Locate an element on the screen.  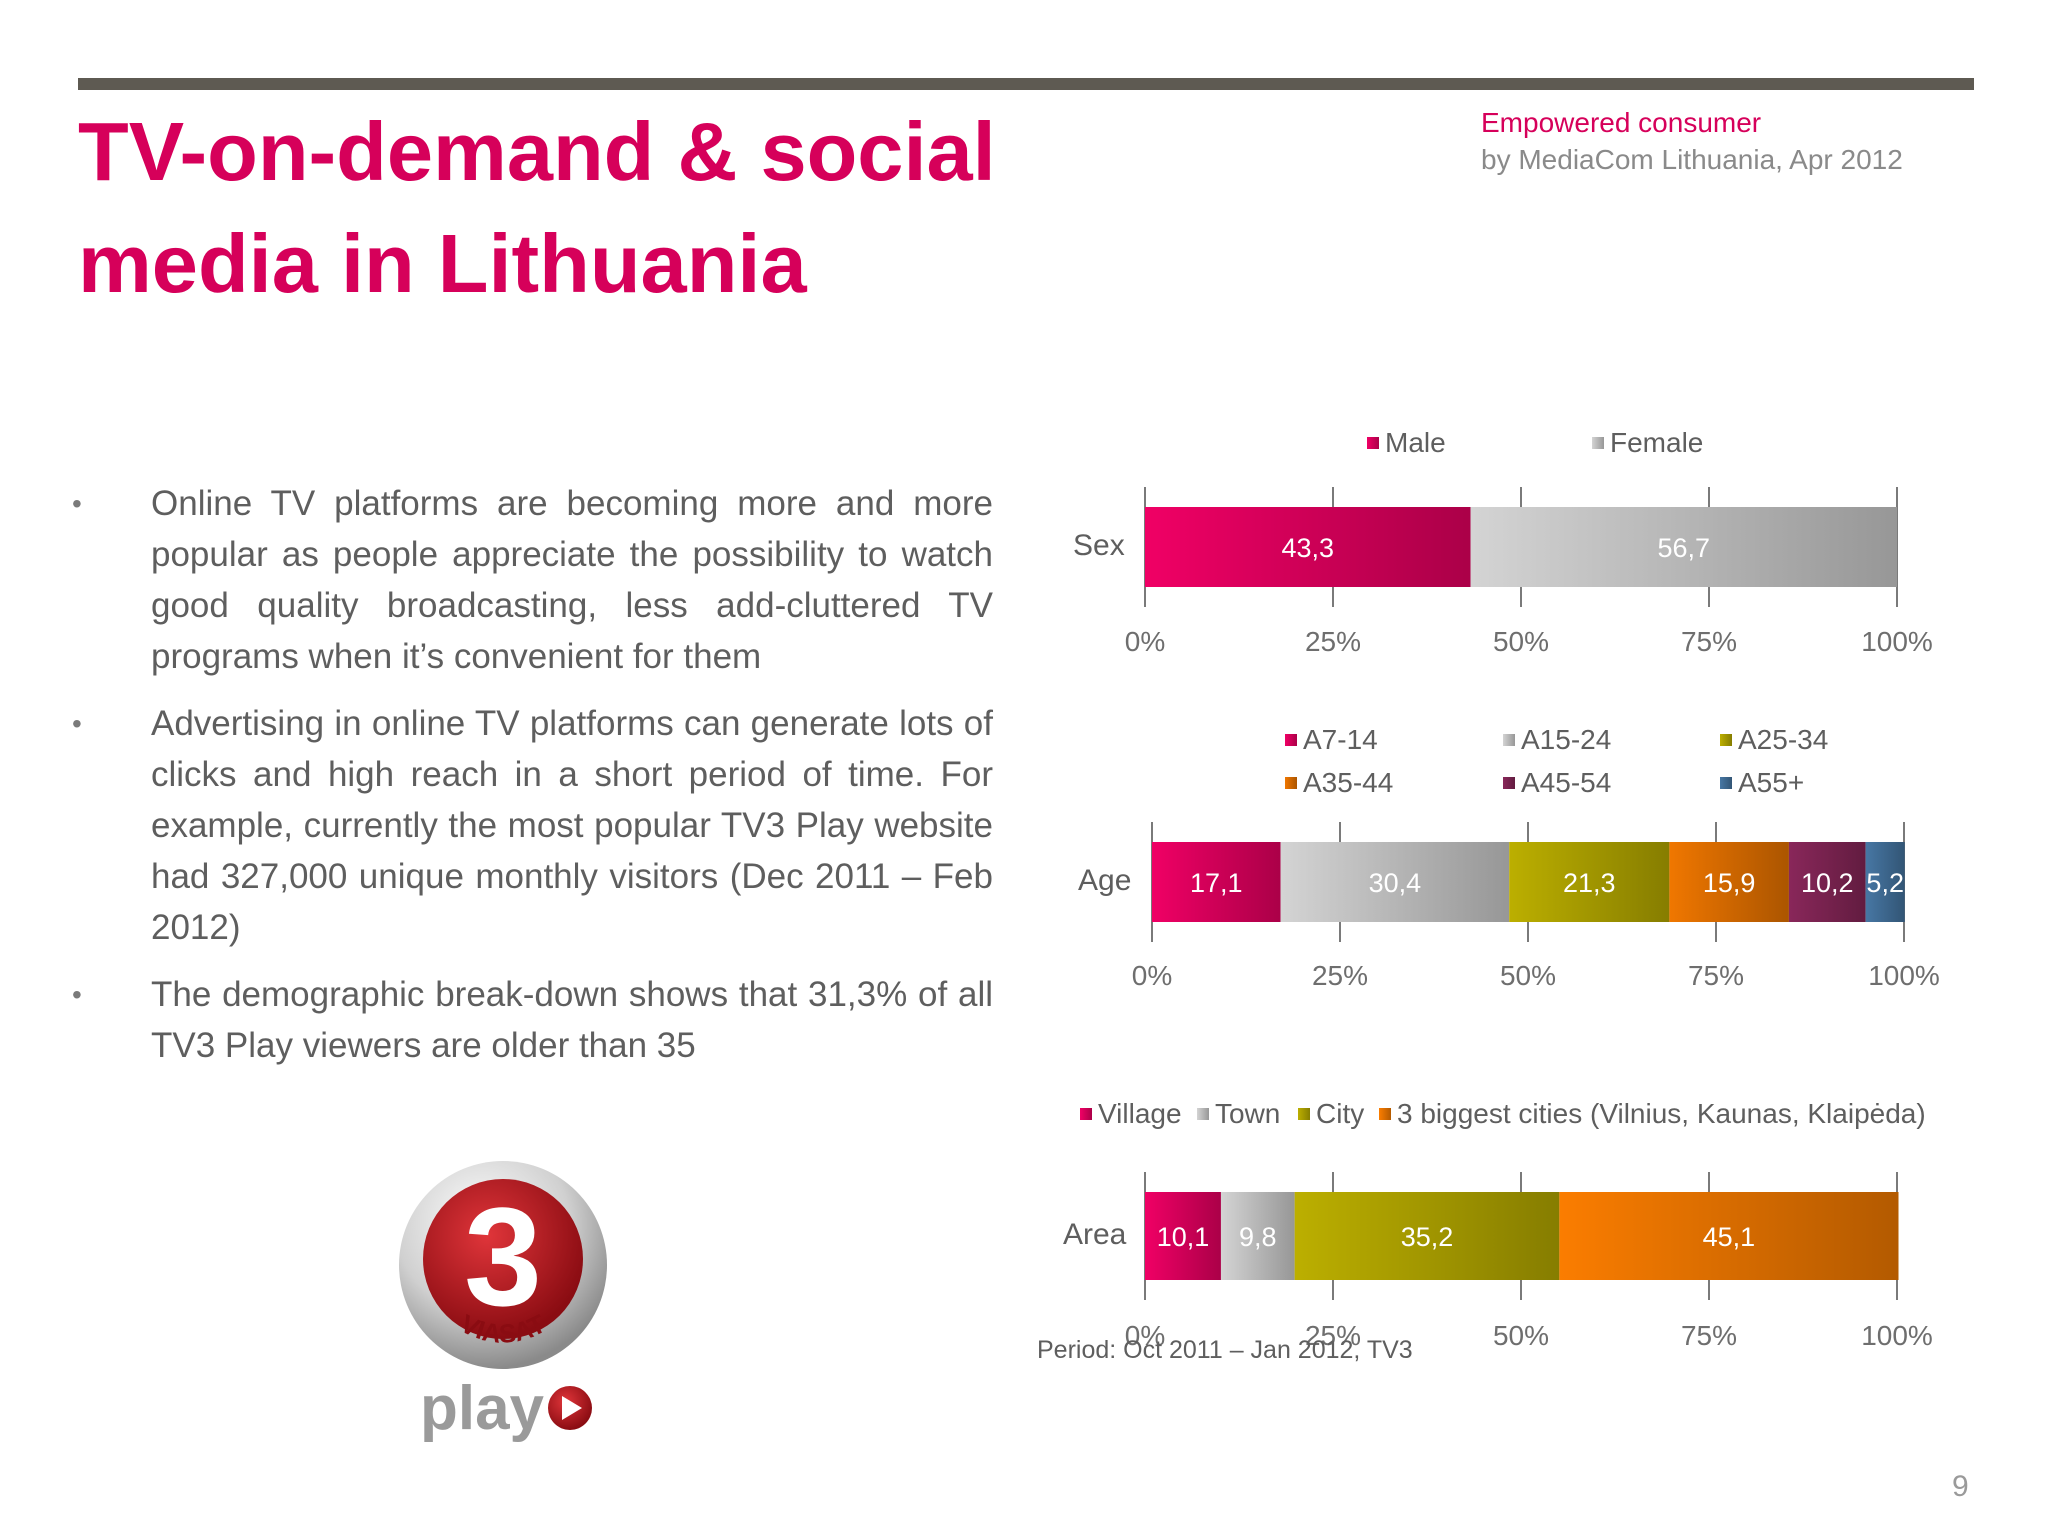
legend-label: A25-34 is located at coordinates (1783, 739).